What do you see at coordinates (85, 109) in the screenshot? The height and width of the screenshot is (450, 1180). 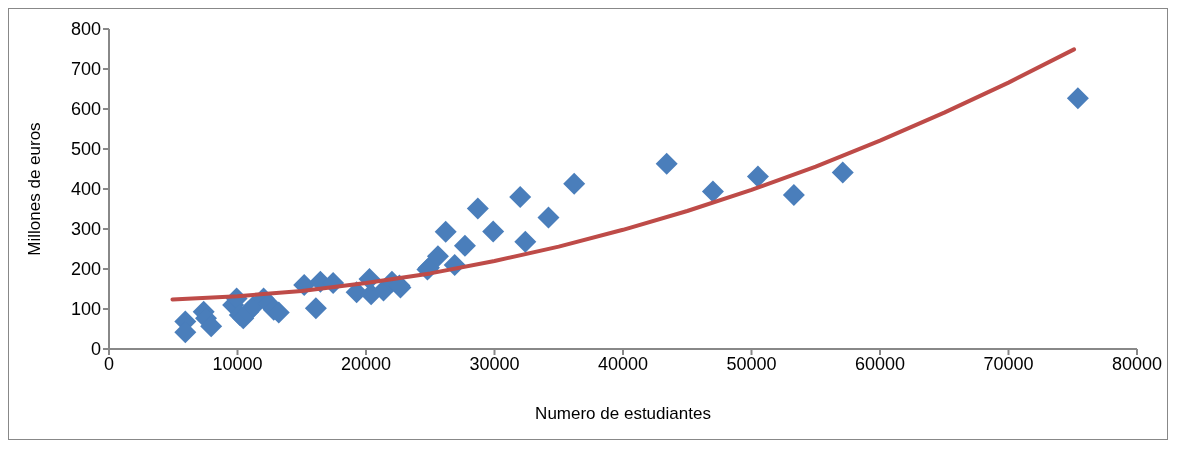 I see `y-tick-label: 600` at bounding box center [85, 109].